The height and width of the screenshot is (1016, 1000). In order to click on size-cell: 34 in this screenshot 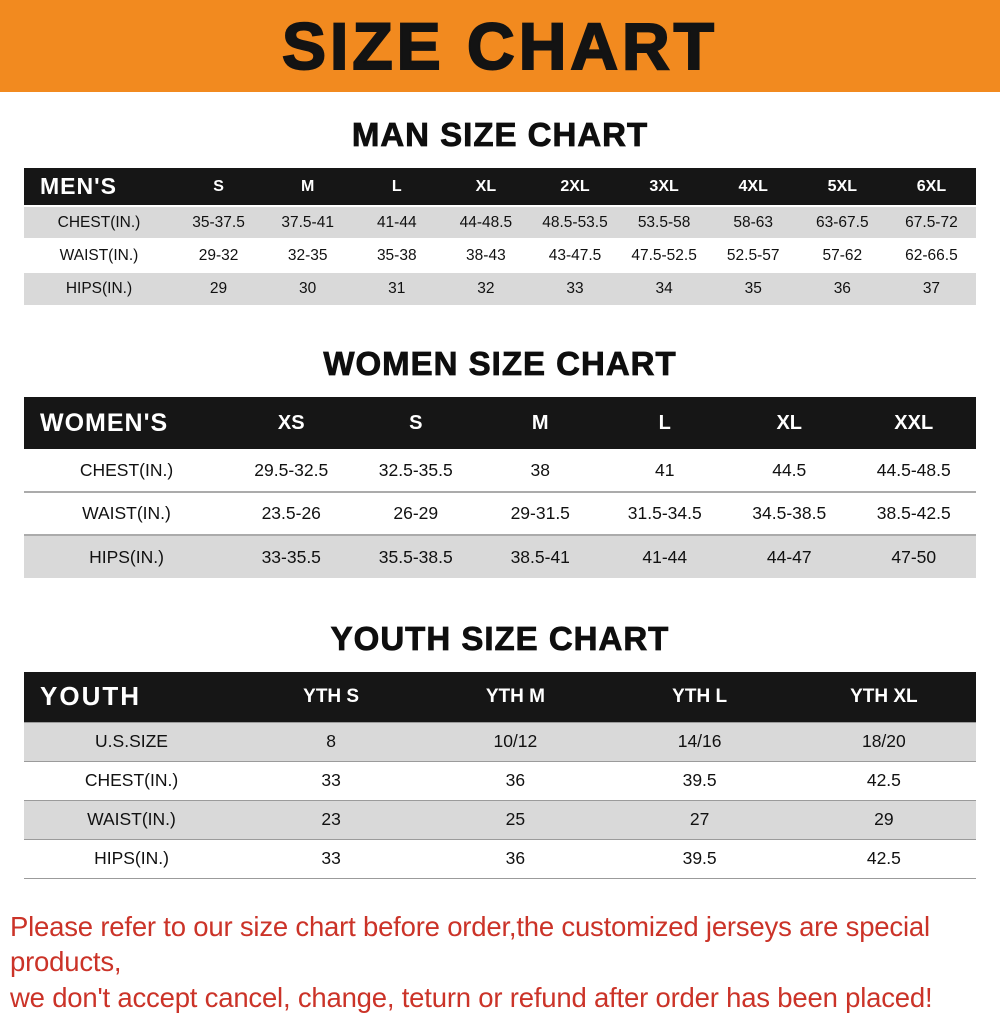, I will do `click(664, 288)`.